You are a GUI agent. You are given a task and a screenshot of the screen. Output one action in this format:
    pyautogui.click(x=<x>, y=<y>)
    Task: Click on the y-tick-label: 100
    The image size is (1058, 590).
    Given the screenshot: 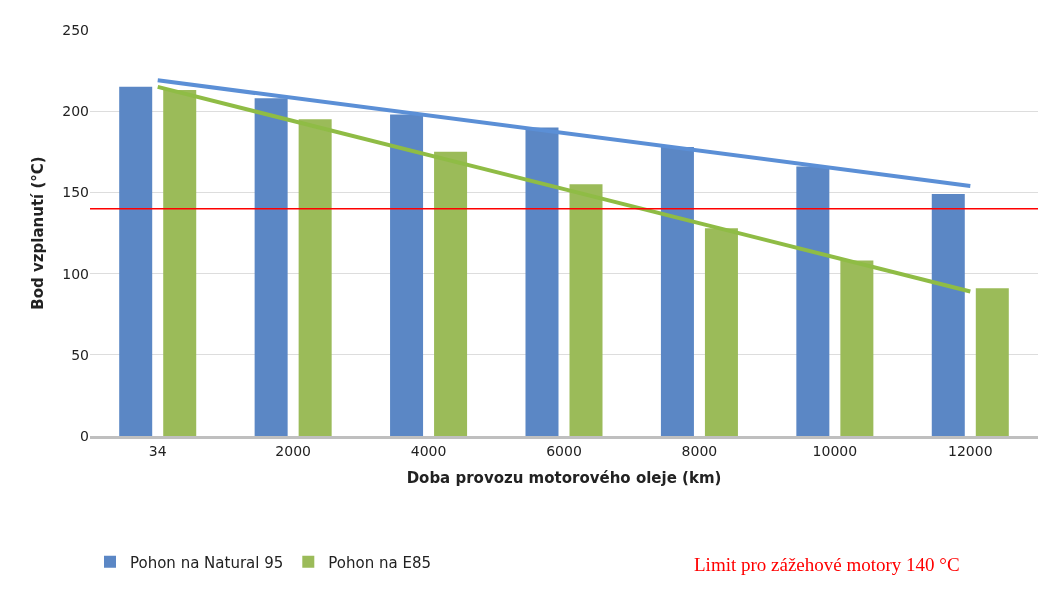 What is the action you would take?
    pyautogui.click(x=75, y=273)
    